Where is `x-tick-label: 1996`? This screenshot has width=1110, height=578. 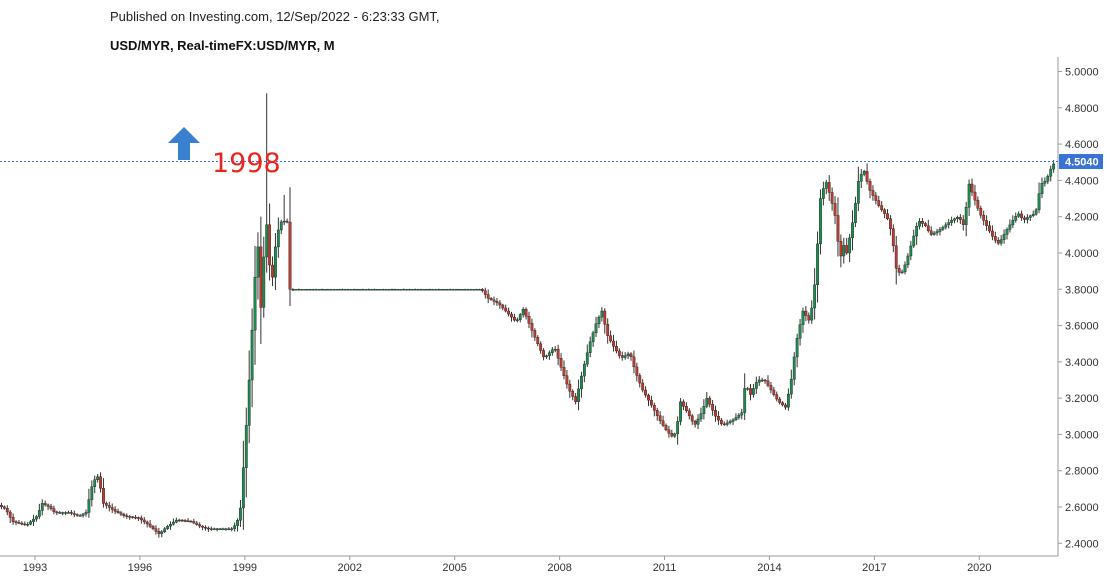 x-tick-label: 1996 is located at coordinates (140, 568).